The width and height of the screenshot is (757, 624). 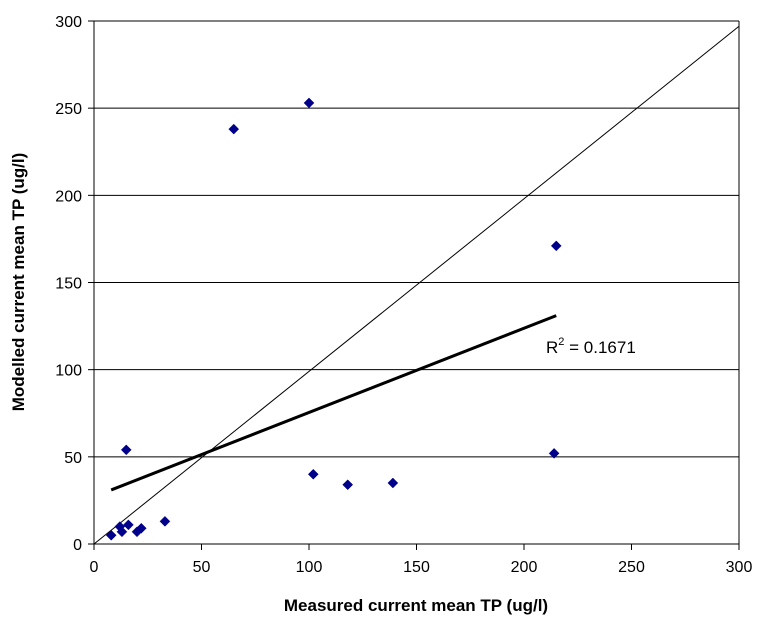 What do you see at coordinates (18, 282) in the screenshot?
I see `y-axis-title: Modelled current mean TP (ug/l)` at bounding box center [18, 282].